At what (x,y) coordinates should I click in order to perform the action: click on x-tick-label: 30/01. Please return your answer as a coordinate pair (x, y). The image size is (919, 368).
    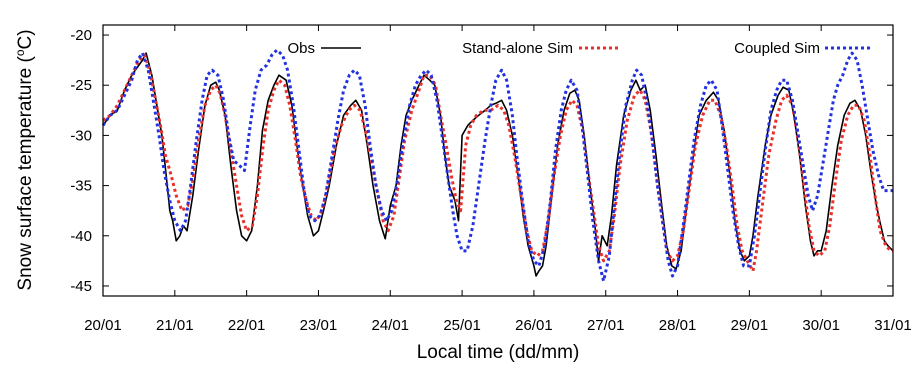
    Looking at the image, I should click on (821, 325).